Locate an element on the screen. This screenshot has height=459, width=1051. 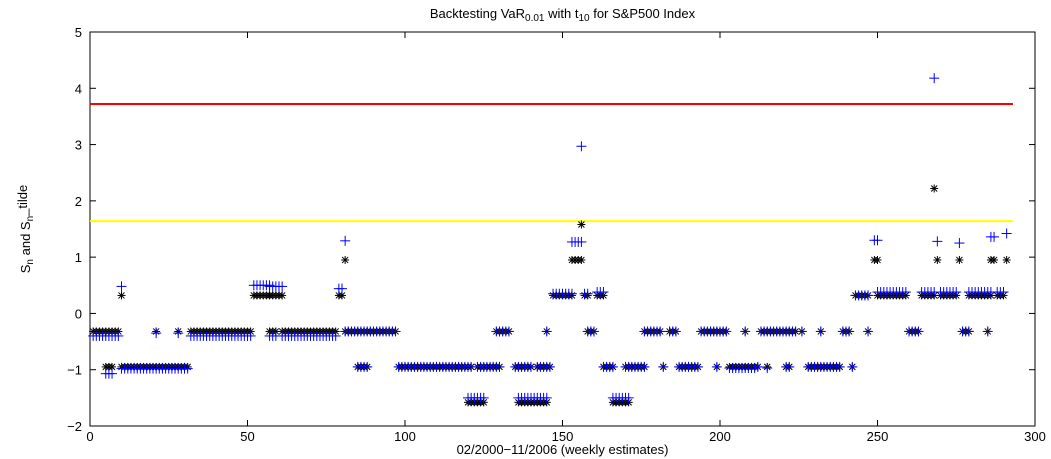
y-axis-label: Sn and Sn_tilde is located at coordinates (25, 229).